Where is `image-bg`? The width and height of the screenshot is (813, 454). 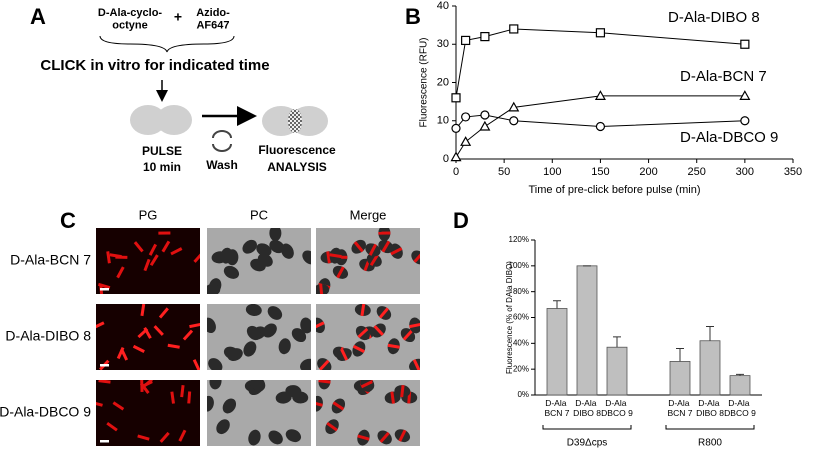
image-bg is located at coordinates (148, 413).